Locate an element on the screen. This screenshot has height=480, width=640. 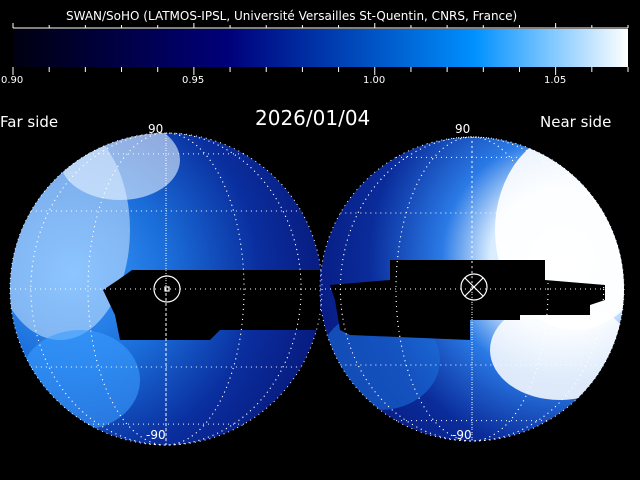
near-side-bottom-latitude: -90 is located at coordinates (462, 435).